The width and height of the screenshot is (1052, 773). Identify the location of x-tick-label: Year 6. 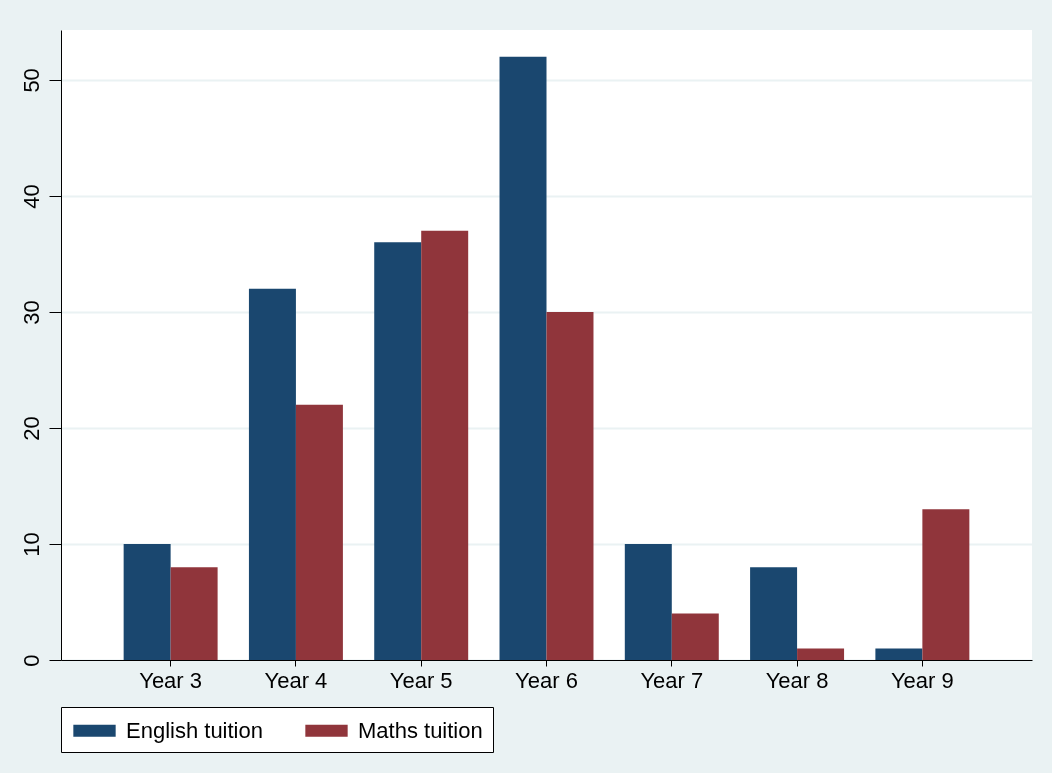
(546, 680).